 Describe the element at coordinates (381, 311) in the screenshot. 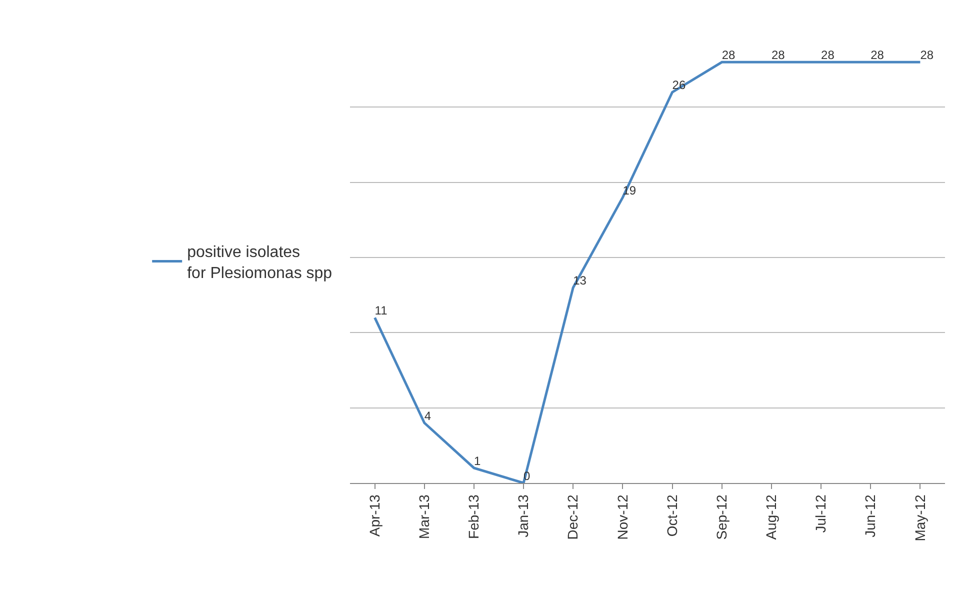

I see `data-label: 11` at that location.